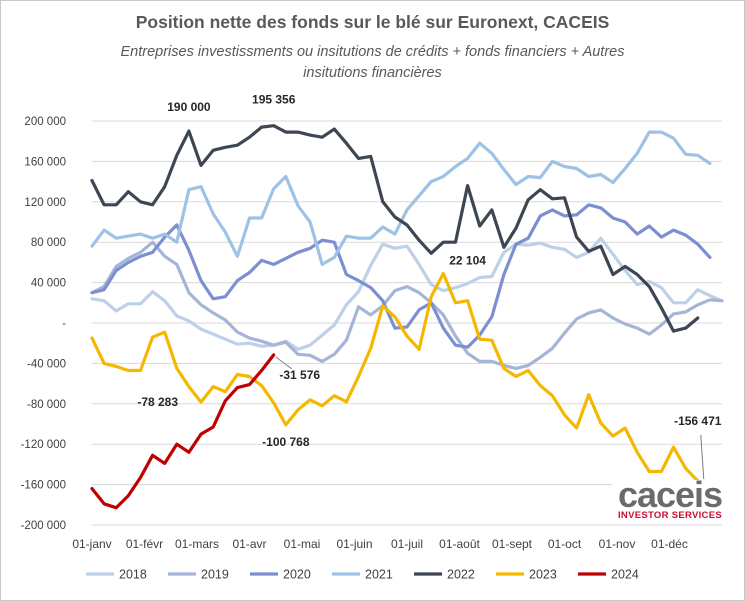  Describe the element at coordinates (459, 544) in the screenshot. I see `x-tick-label: 01-août` at that location.